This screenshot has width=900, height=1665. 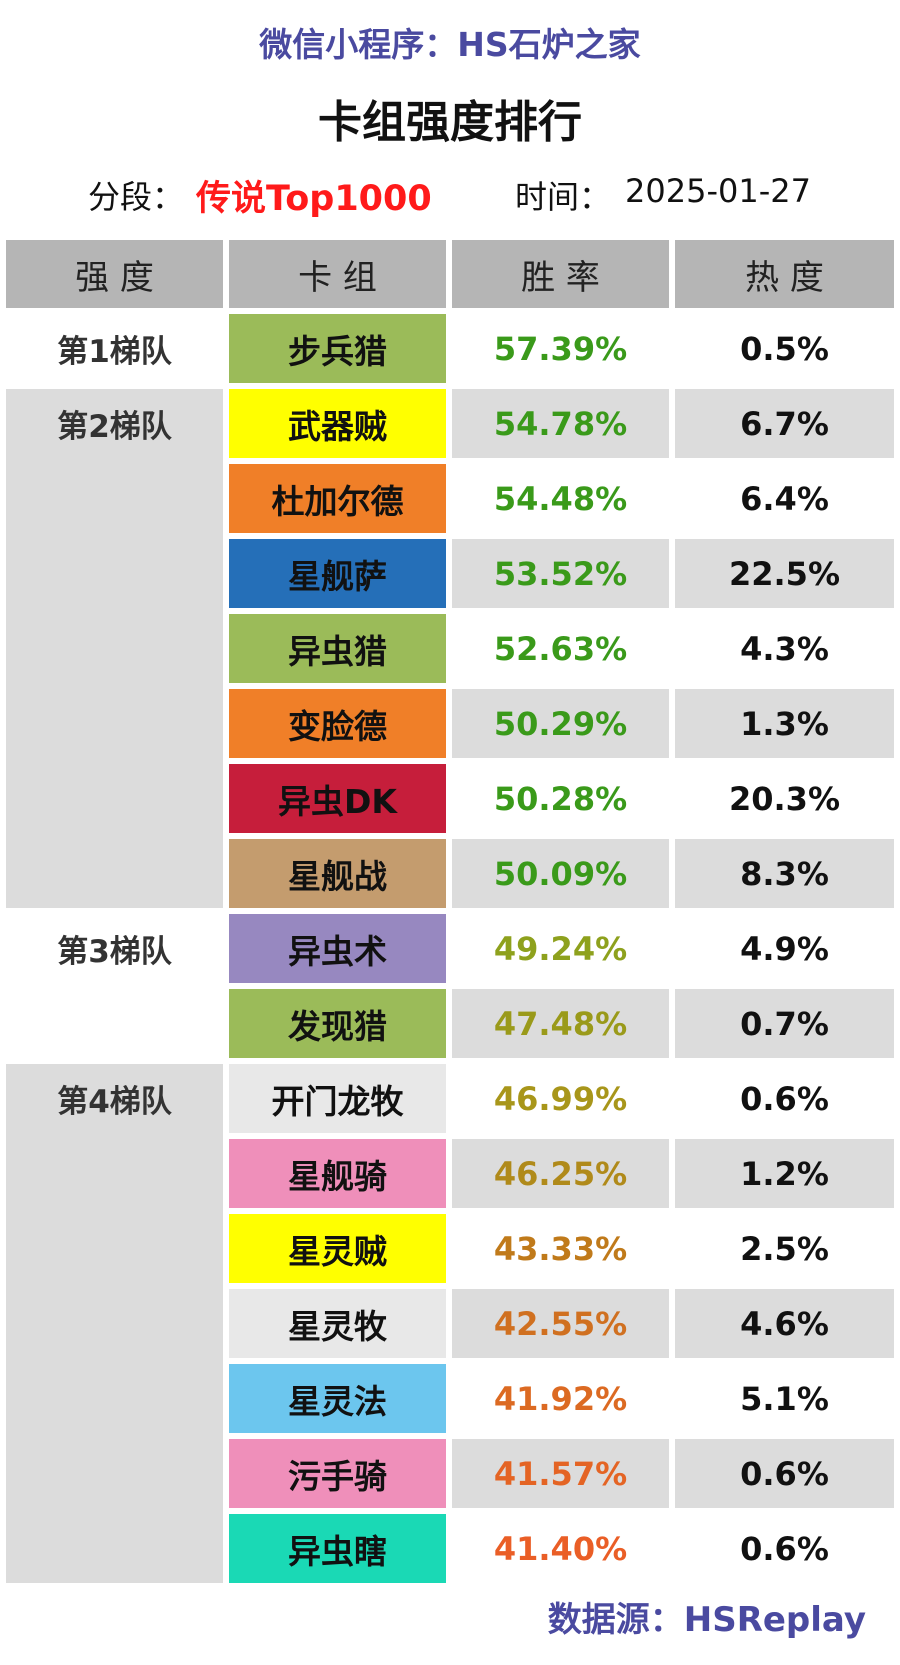 I want to click on deck-name-cell: 发现猎, so click(x=337, y=1023).